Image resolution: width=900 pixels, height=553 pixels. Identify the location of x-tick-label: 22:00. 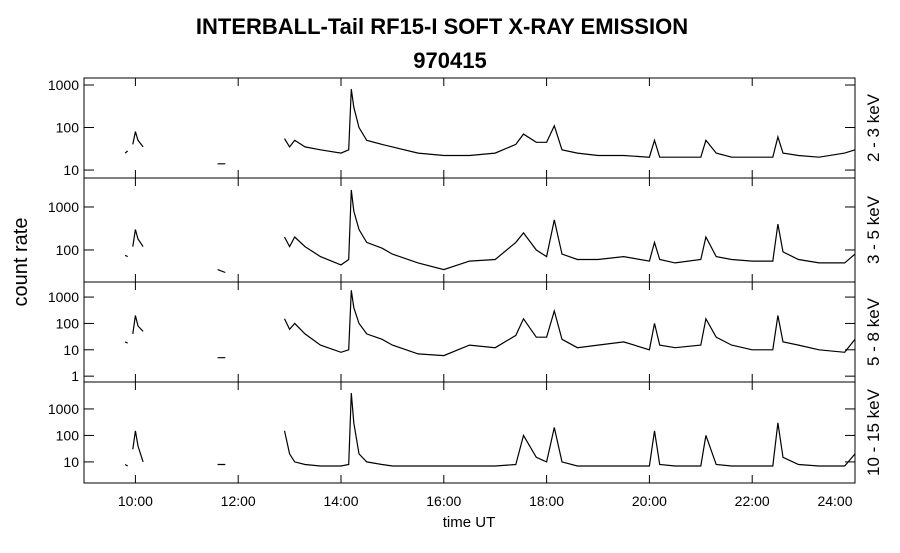
(752, 501).